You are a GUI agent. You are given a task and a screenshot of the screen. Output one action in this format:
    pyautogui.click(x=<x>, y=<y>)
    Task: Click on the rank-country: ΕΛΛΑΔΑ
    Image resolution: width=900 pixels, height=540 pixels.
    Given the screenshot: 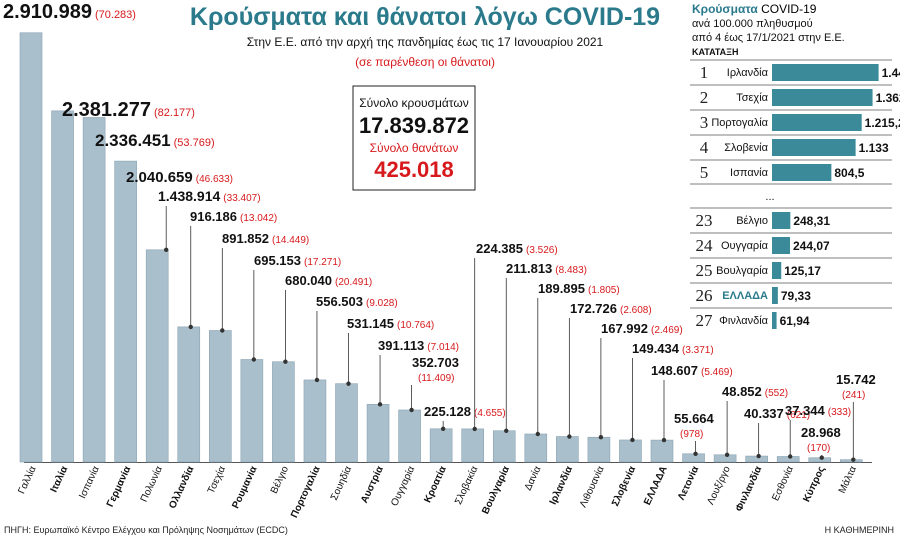 What is the action you would take?
    pyautogui.click(x=745, y=296)
    